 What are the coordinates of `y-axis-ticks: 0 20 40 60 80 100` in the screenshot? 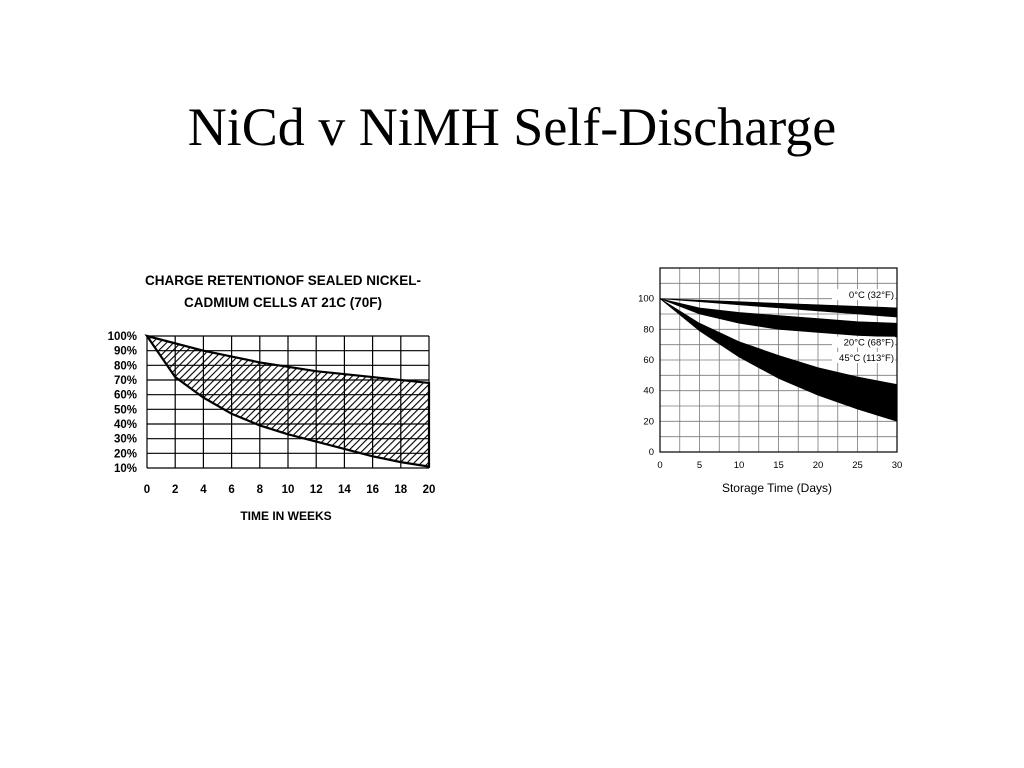 It's located at (646, 376).